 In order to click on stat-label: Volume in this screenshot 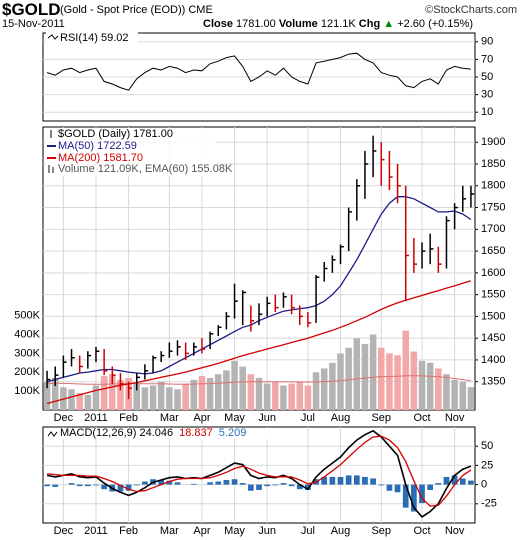, I will do `click(298, 24)`.